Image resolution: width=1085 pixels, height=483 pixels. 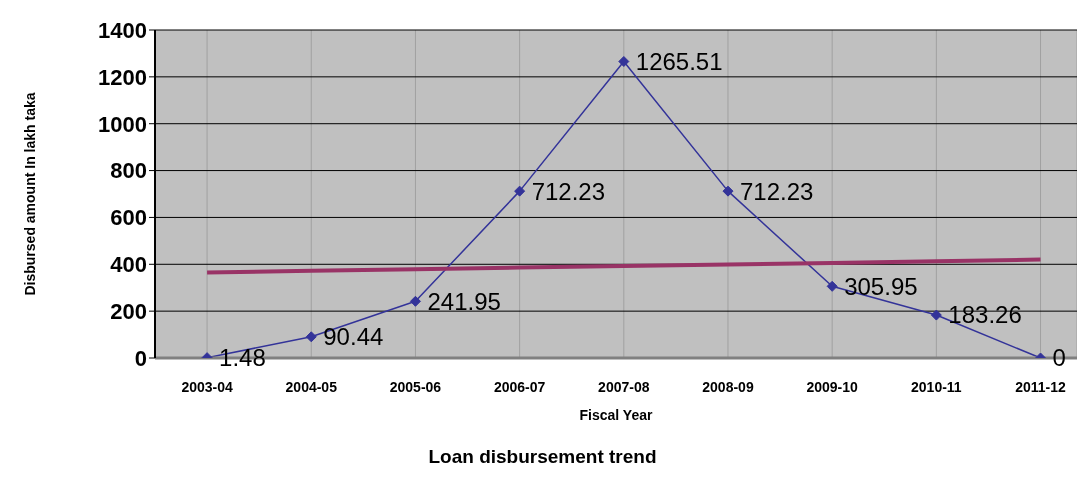 What do you see at coordinates (542, 457) in the screenshot?
I see `text: Loan disbursement trend` at bounding box center [542, 457].